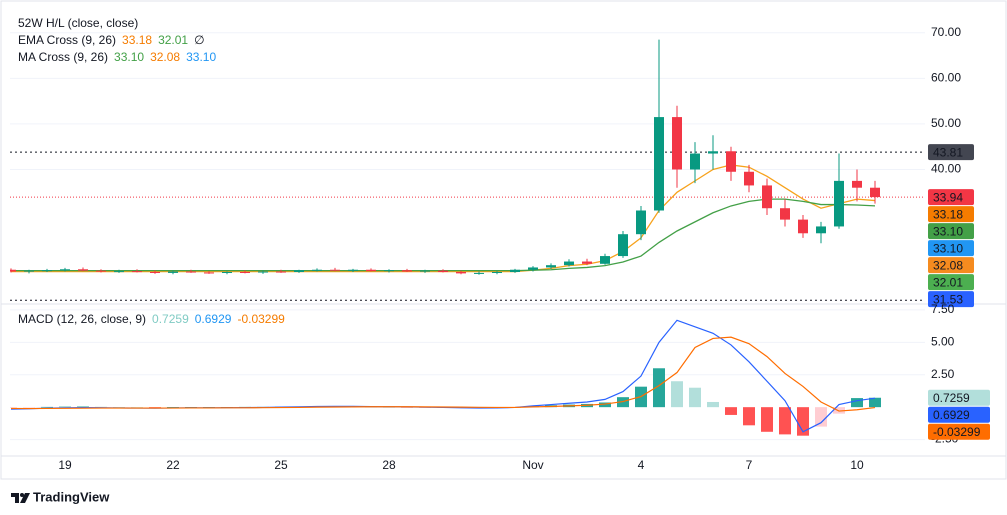 The image size is (1007, 515). What do you see at coordinates (948, 214) in the screenshot?
I see `price-label: 33.18` at bounding box center [948, 214].